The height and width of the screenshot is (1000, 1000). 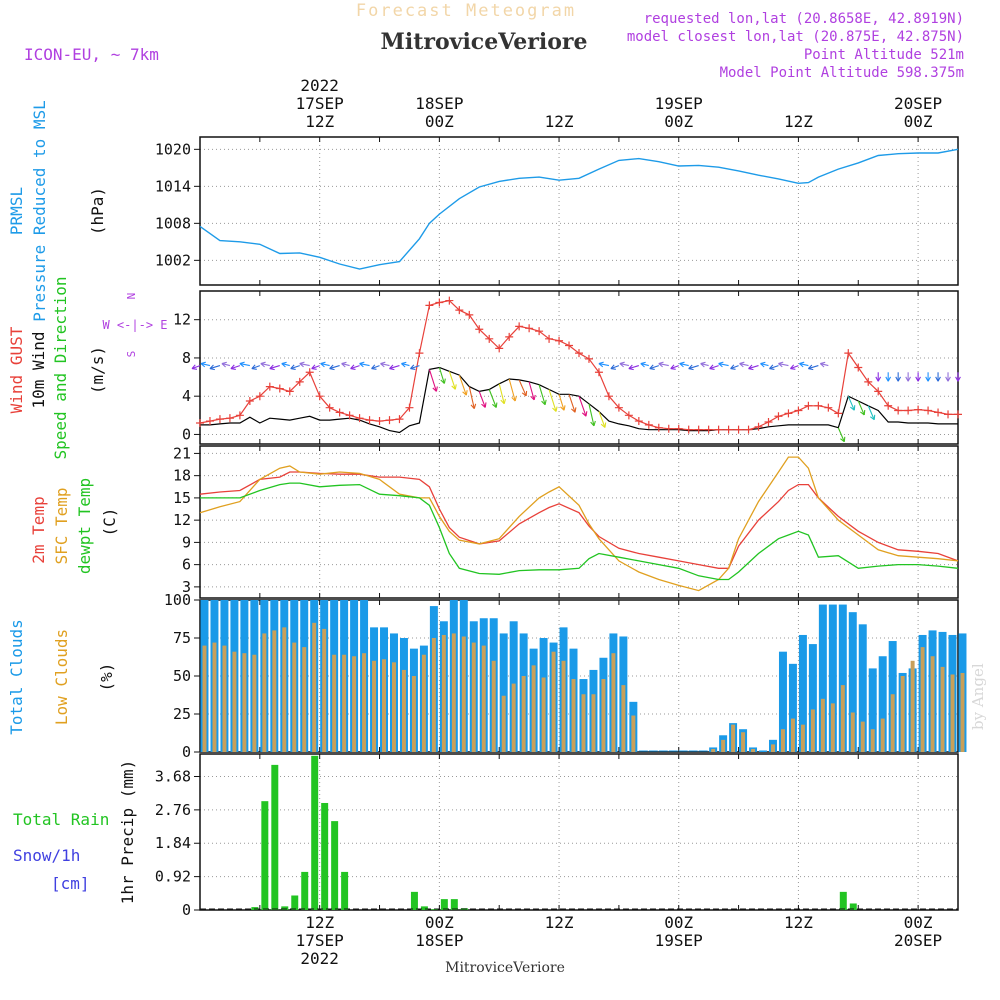 I want to click on y-tick-label: 100, so click(x=177, y=600).